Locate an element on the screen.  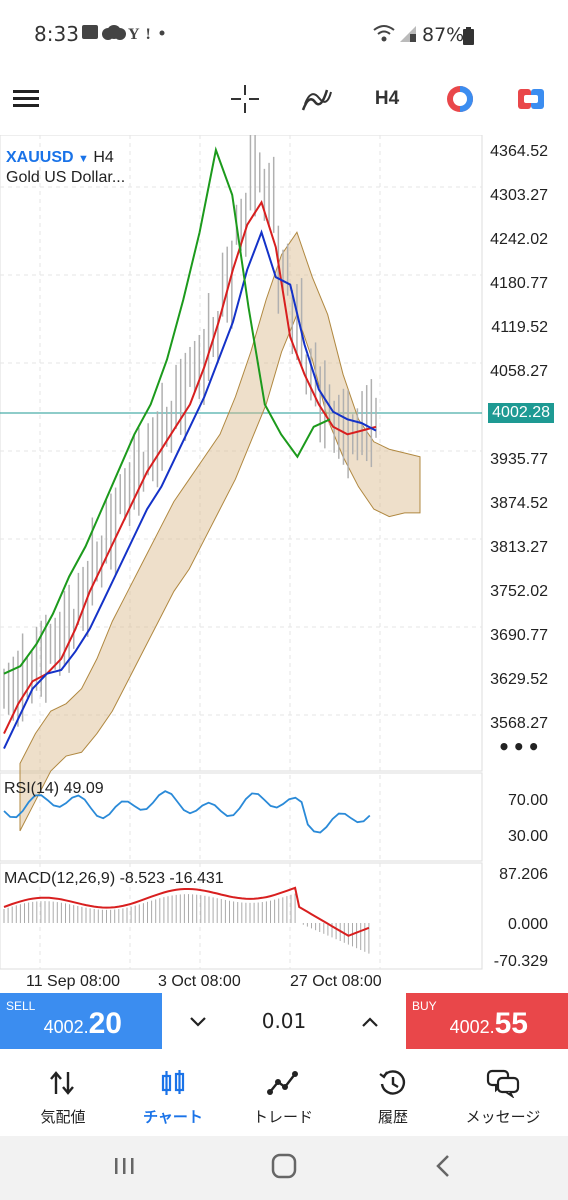
volume-increase-icon is located at coordinates (370, 1021).